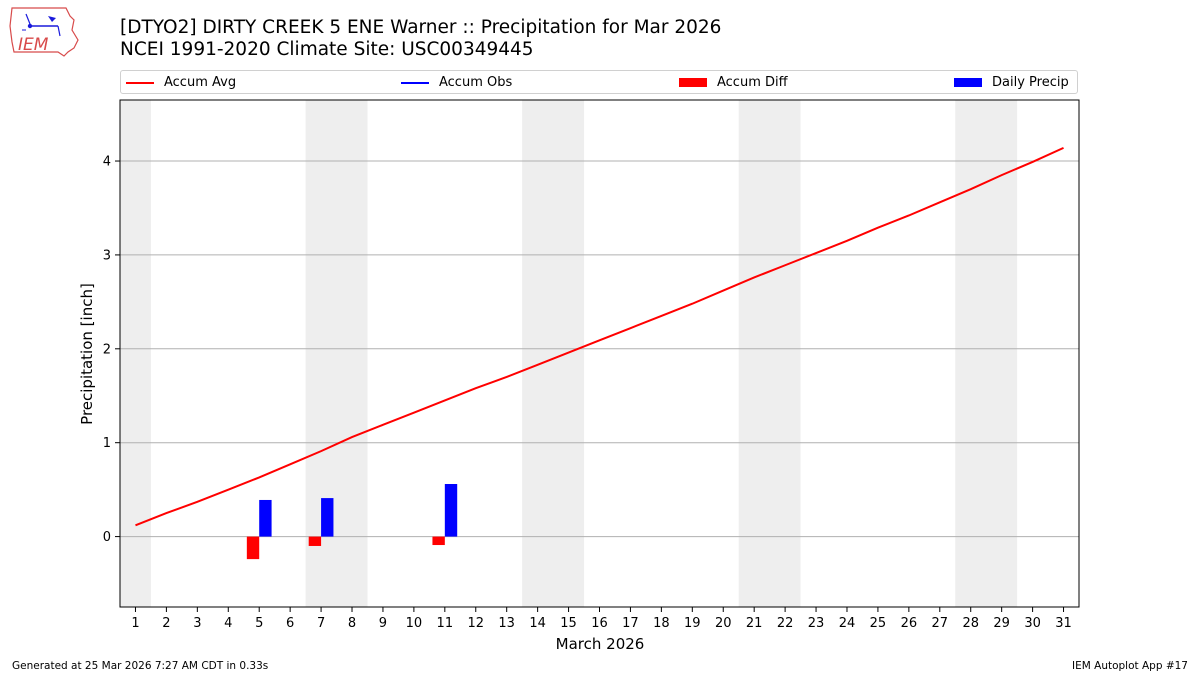 Image resolution: width=1200 pixels, height=675 pixels. I want to click on y-axis-label: Precipitation [inch], so click(87, 354).